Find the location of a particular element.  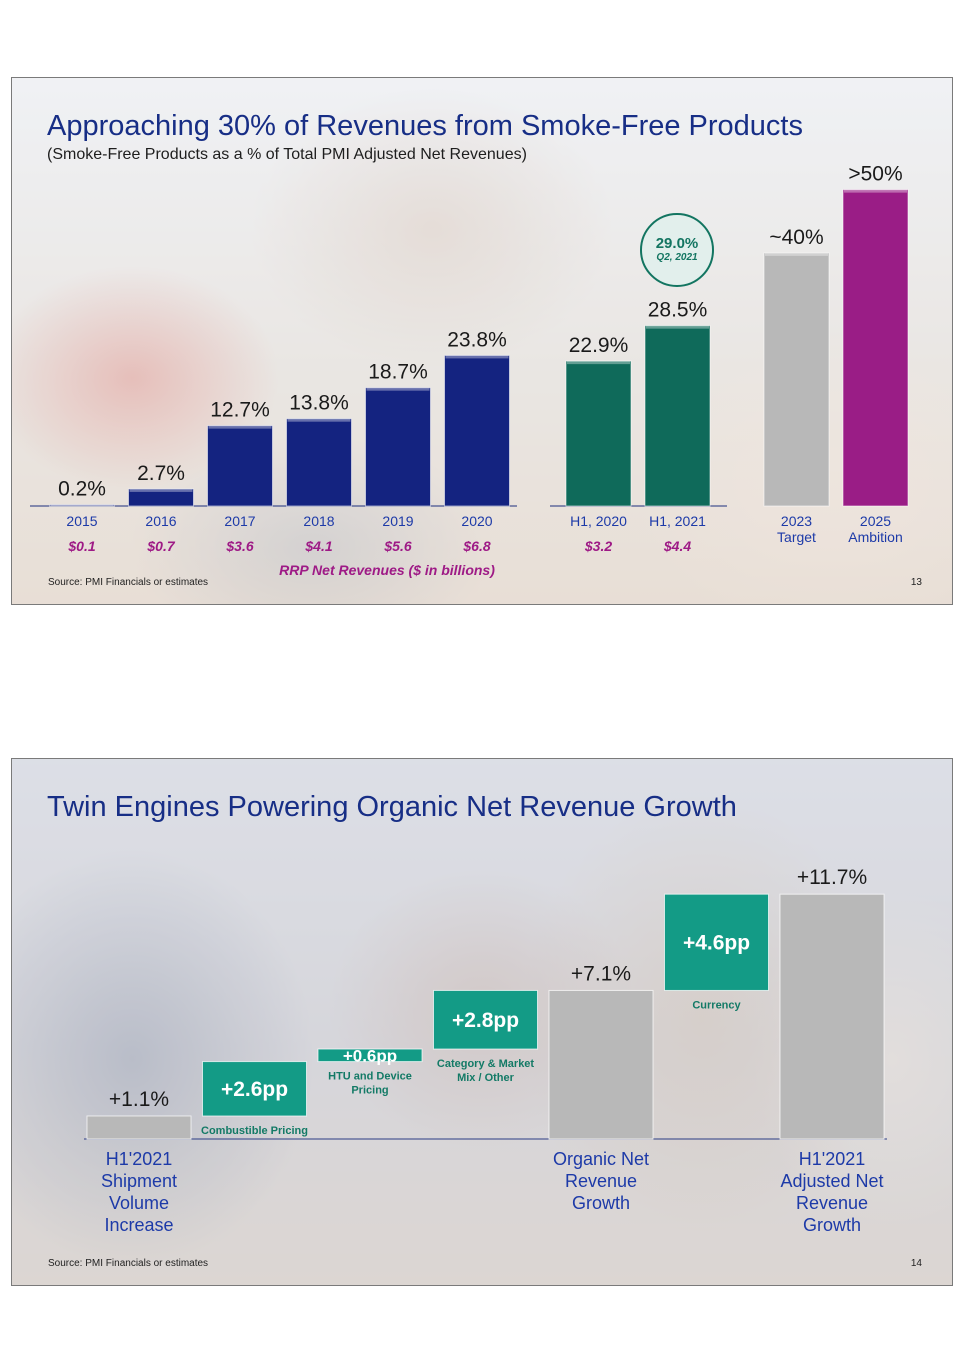

increment-value-label: +0.6pp is located at coordinates (370, 1055).